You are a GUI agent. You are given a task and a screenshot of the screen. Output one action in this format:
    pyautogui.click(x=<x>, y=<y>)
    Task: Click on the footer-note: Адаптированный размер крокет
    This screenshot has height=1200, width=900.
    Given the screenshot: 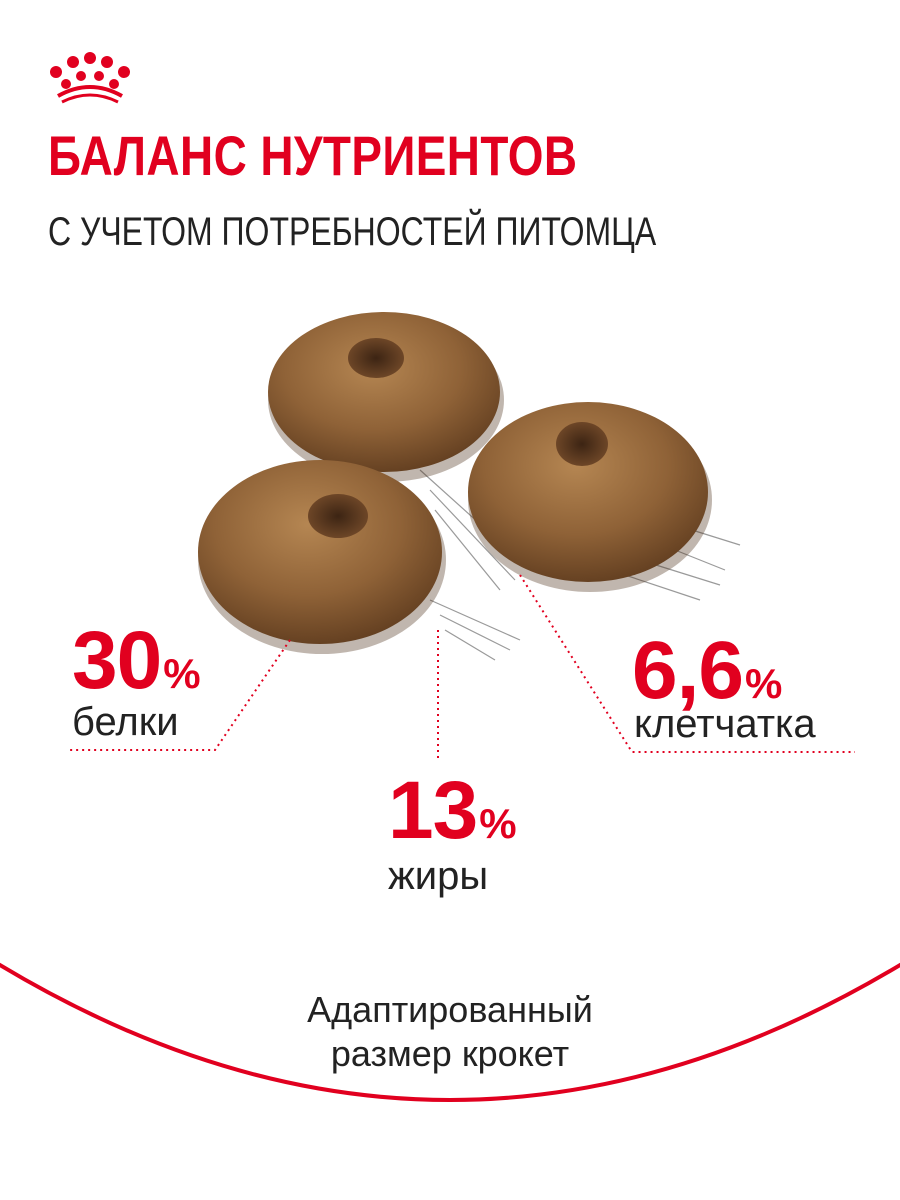 What is the action you would take?
    pyautogui.click(x=450, y=1032)
    